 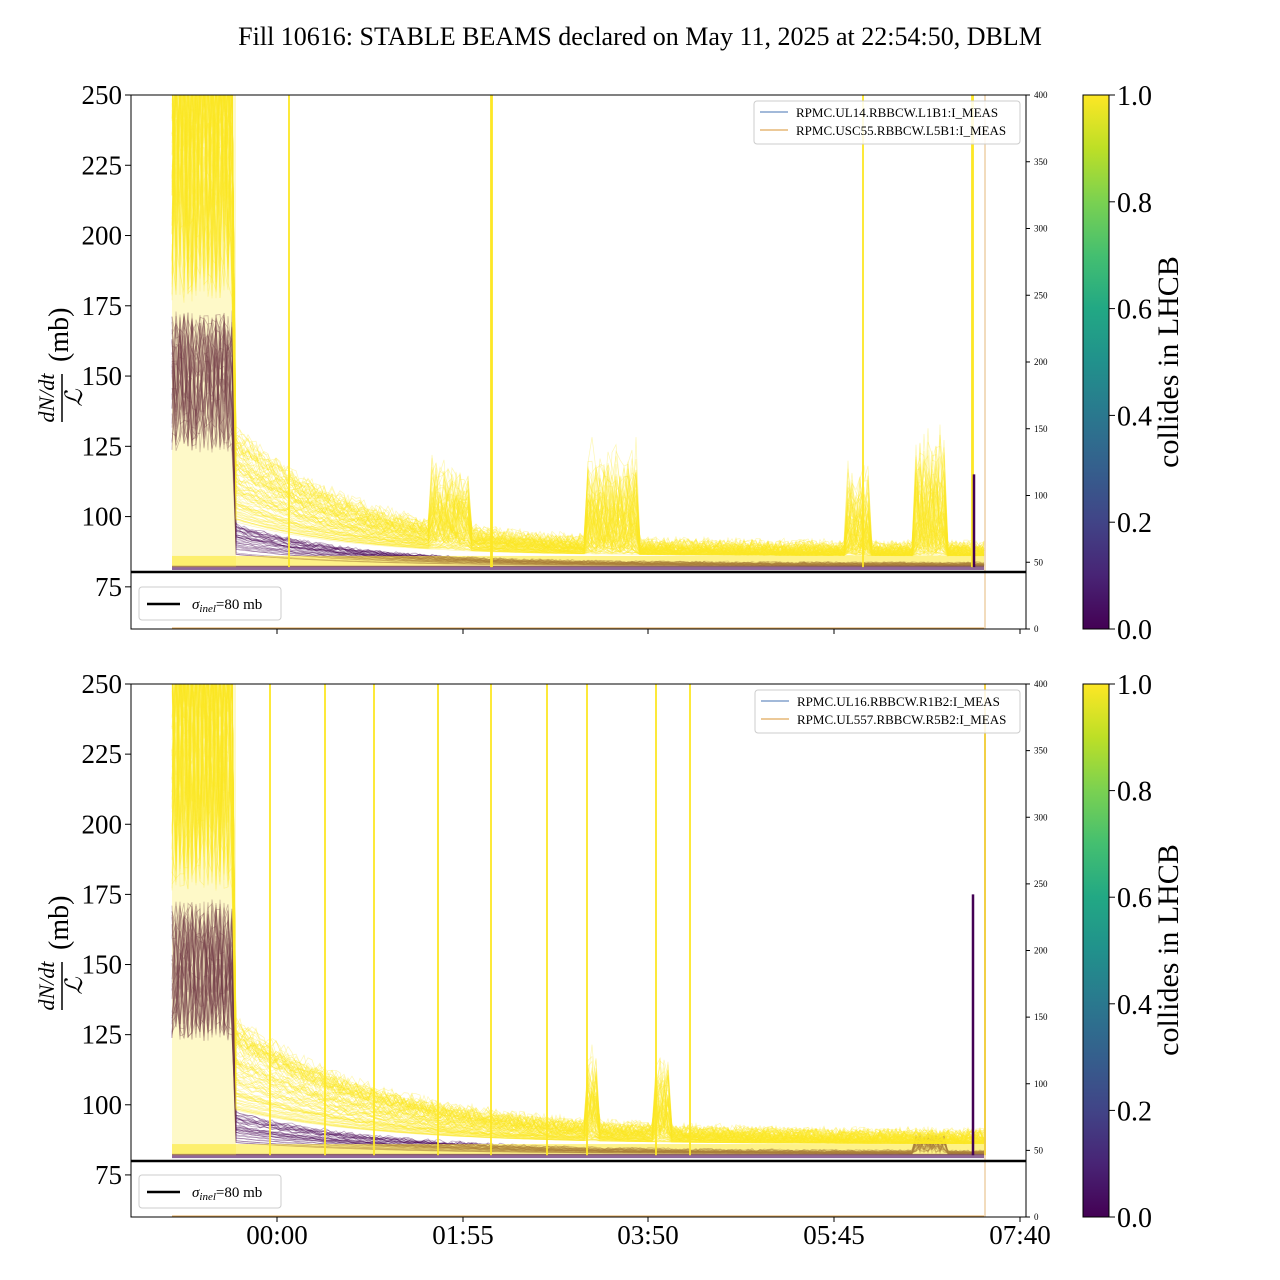 What do you see at coordinates (901, 719) in the screenshot?
I see `bottom-legend-entry-2: RPMC.UL557.RBBCW.R5B2:I_MEAS` at bounding box center [901, 719].